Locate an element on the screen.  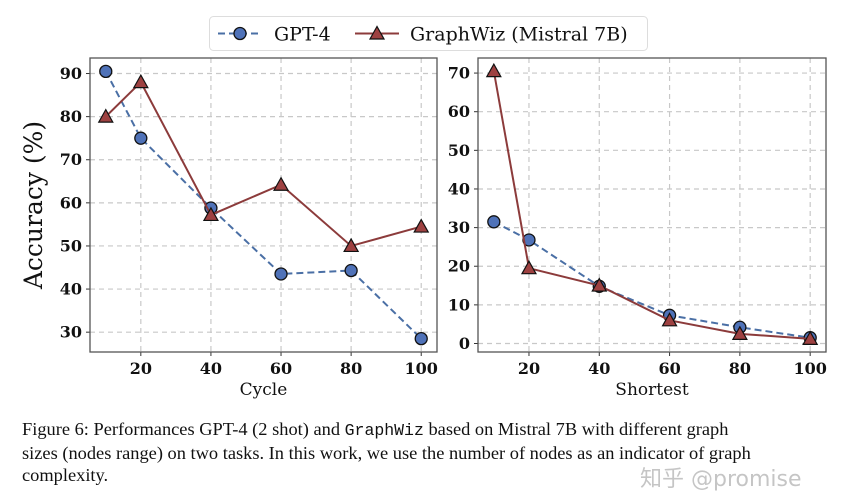
y-axis-label: Accuracy (%) is located at coordinates (33, 205).